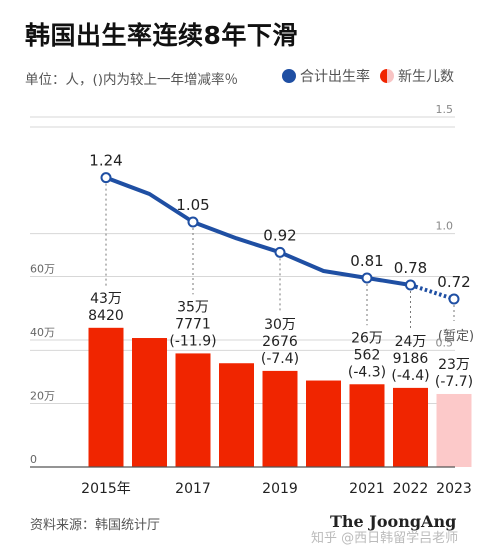 This screenshot has height=553, width=480. What do you see at coordinates (454, 430) in the screenshot?
I see `bar-estimate` at bounding box center [454, 430].